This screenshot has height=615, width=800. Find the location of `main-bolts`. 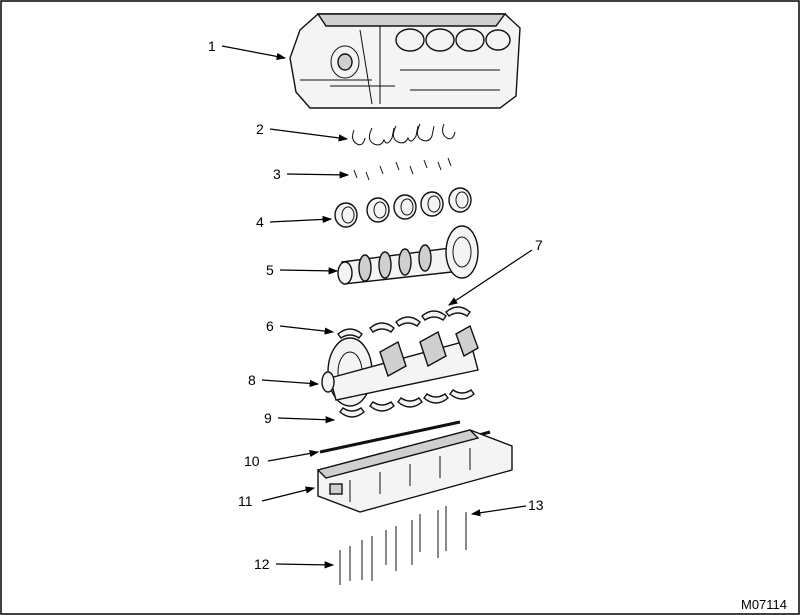

main-bolts is located at coordinates (403, 545).